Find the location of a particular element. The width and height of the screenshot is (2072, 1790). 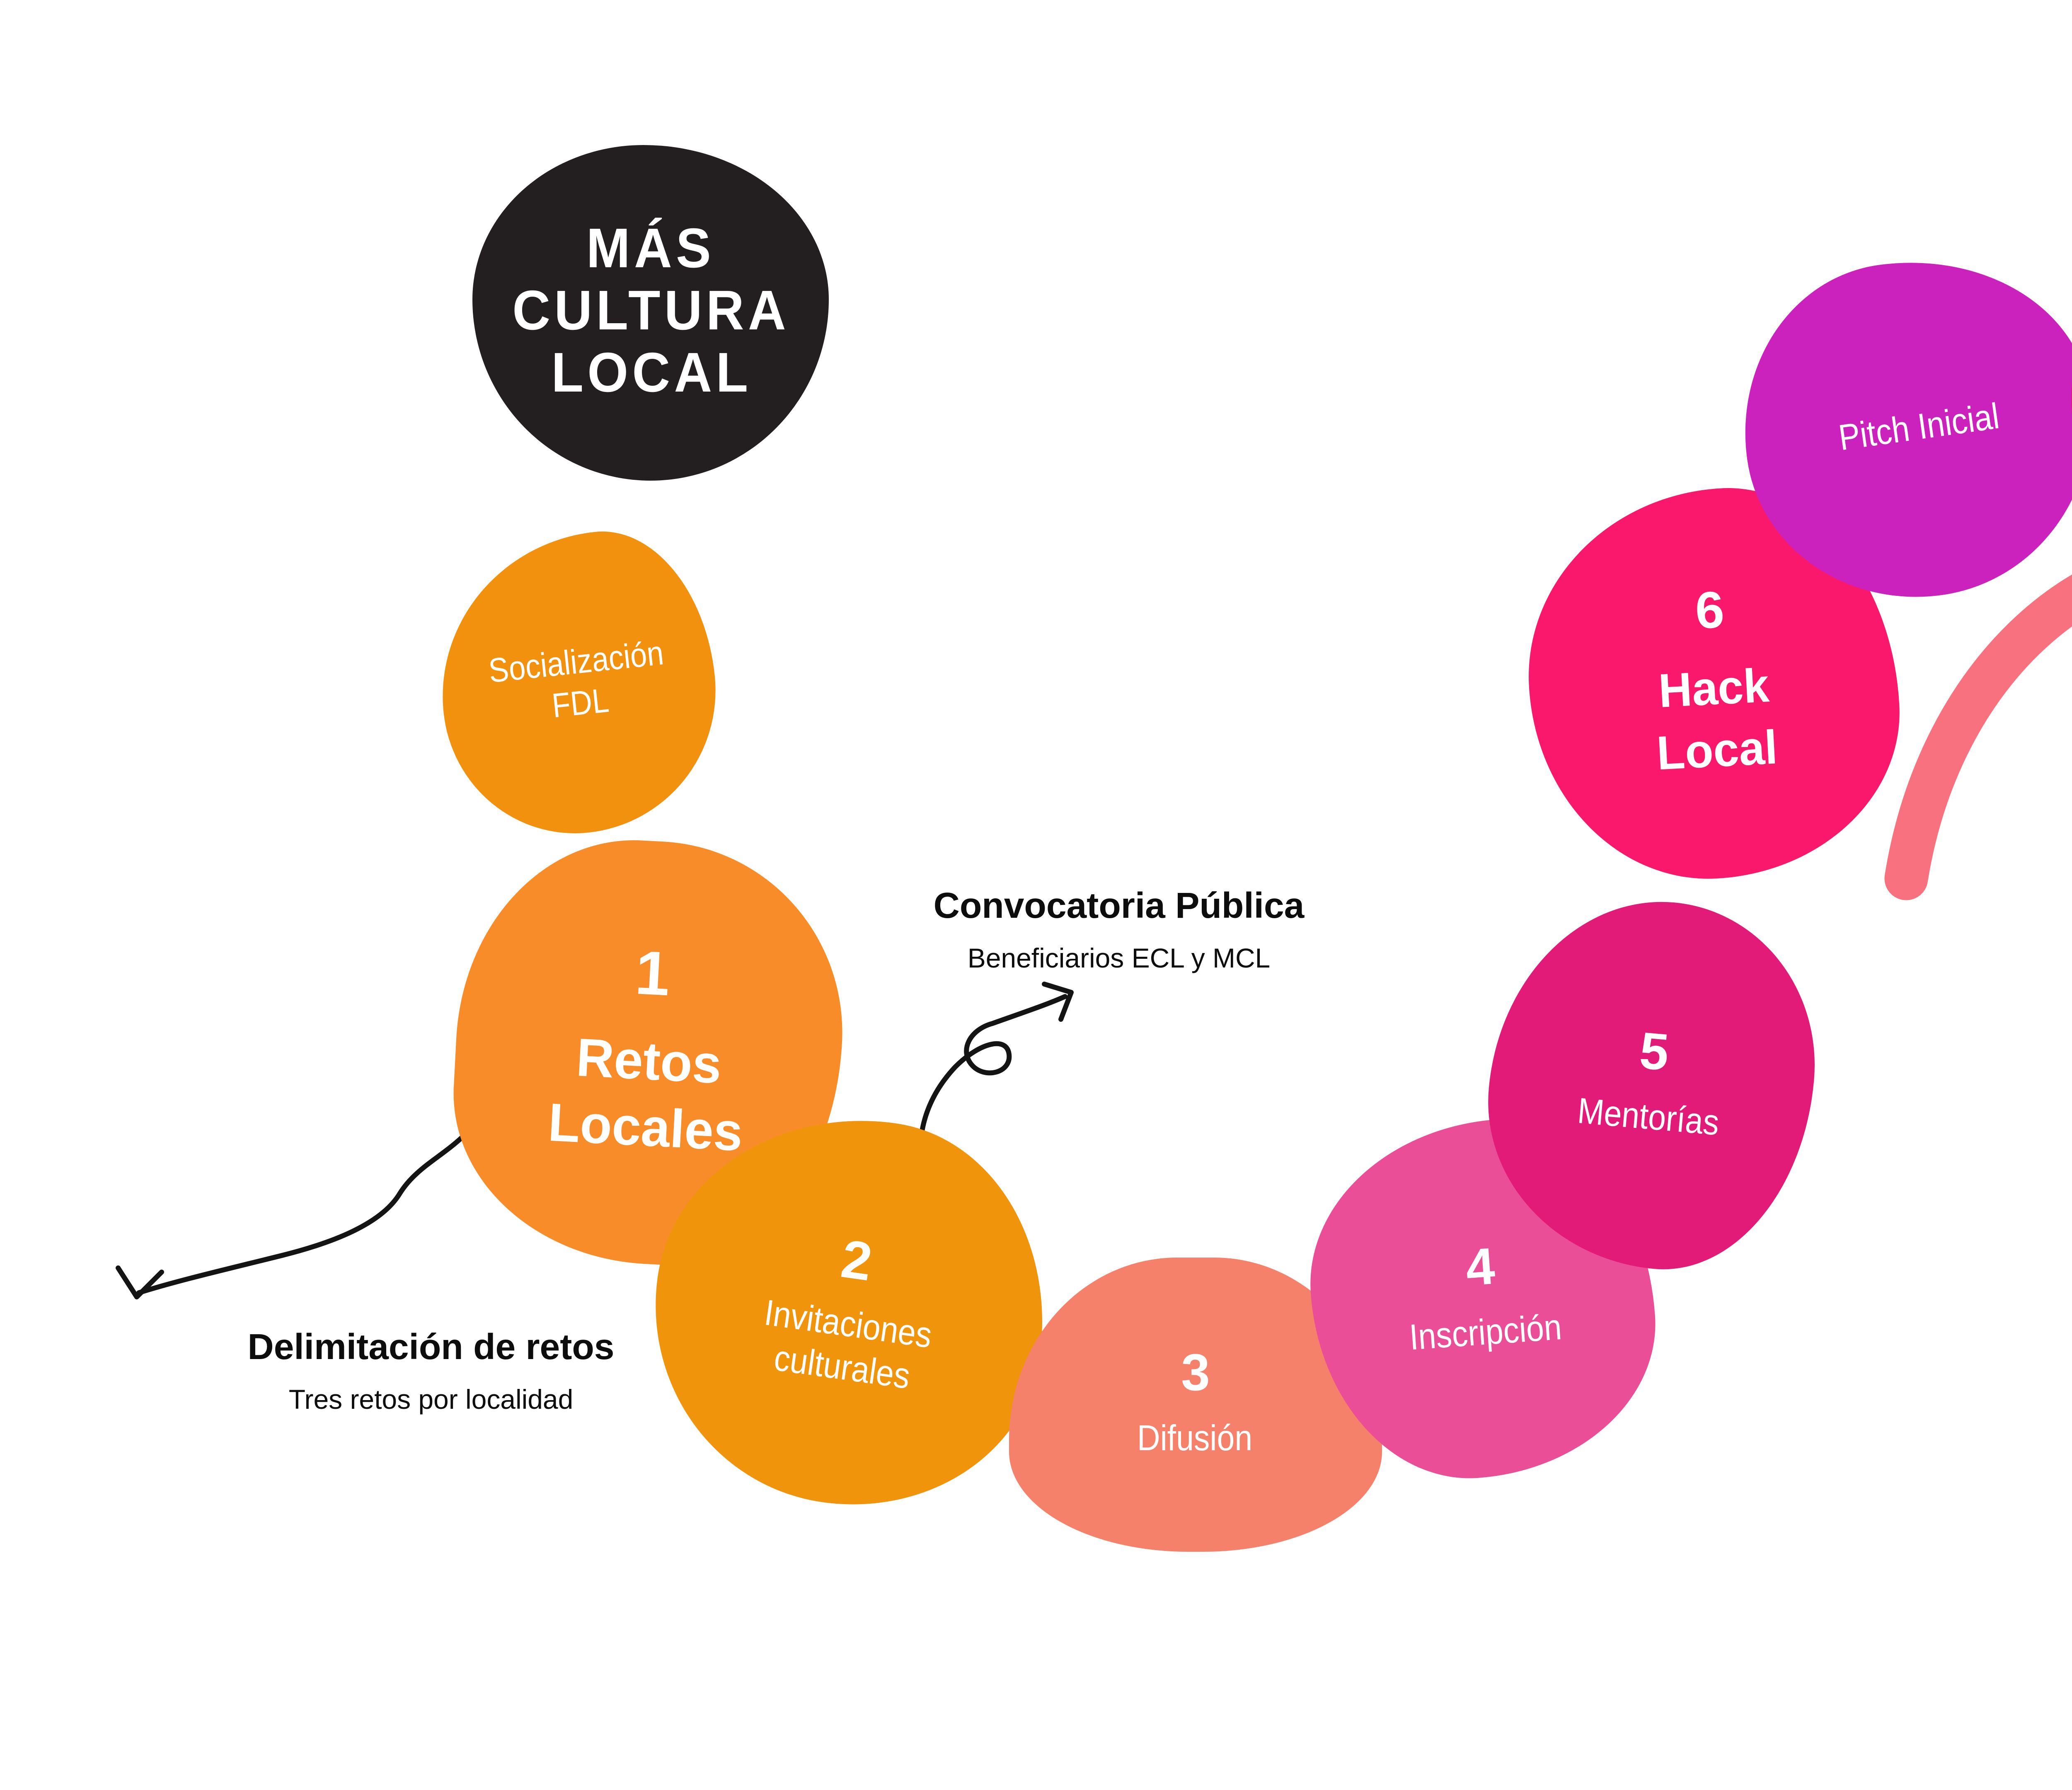

convocatoria-arrowhead is located at coordinates (1058, 1002).